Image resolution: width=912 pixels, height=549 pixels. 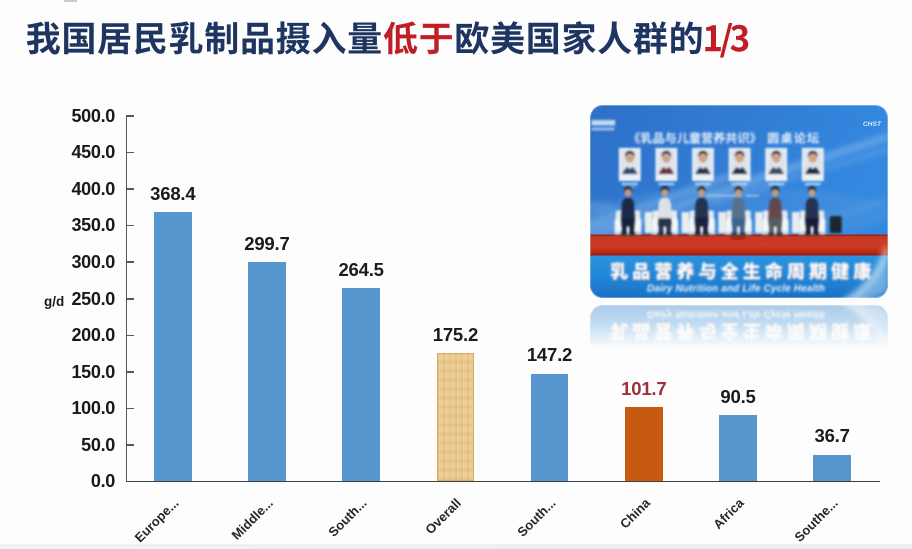 I want to click on svg-text: CHST, so click(x=872, y=124).